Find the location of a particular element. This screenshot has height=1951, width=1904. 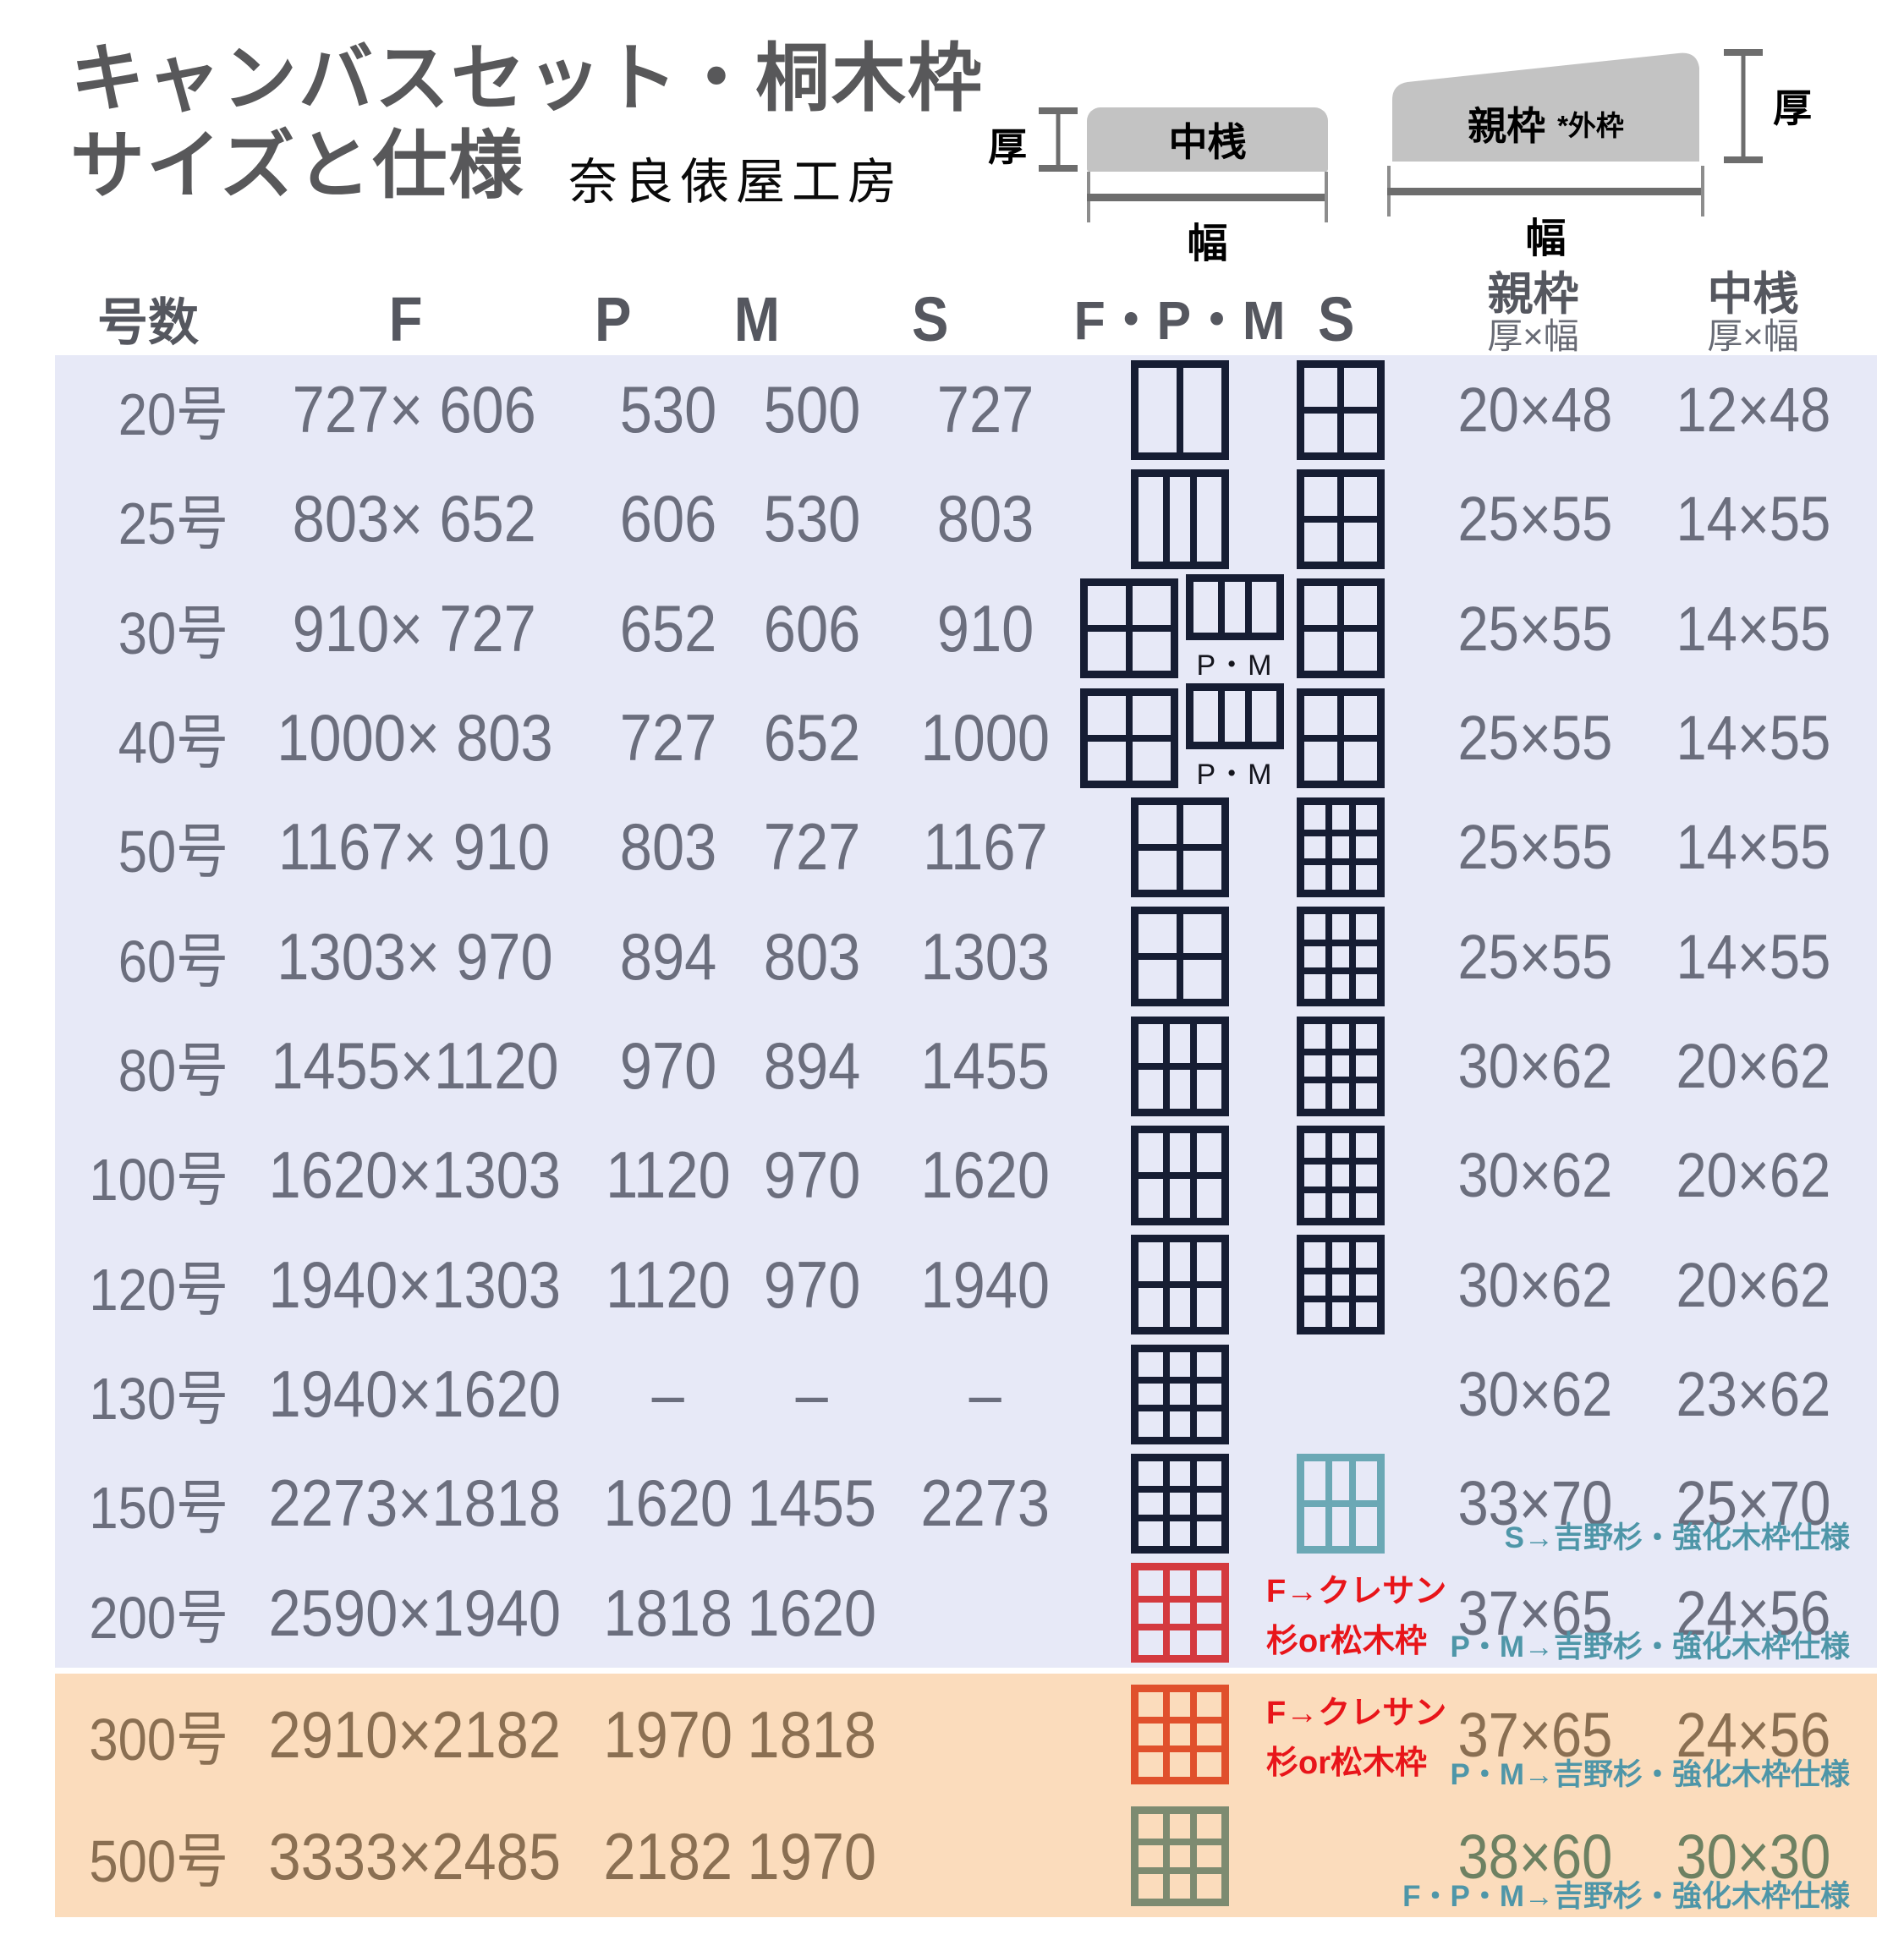

f-dimensions-value: 3333×2485 is located at coordinates (415, 1855).